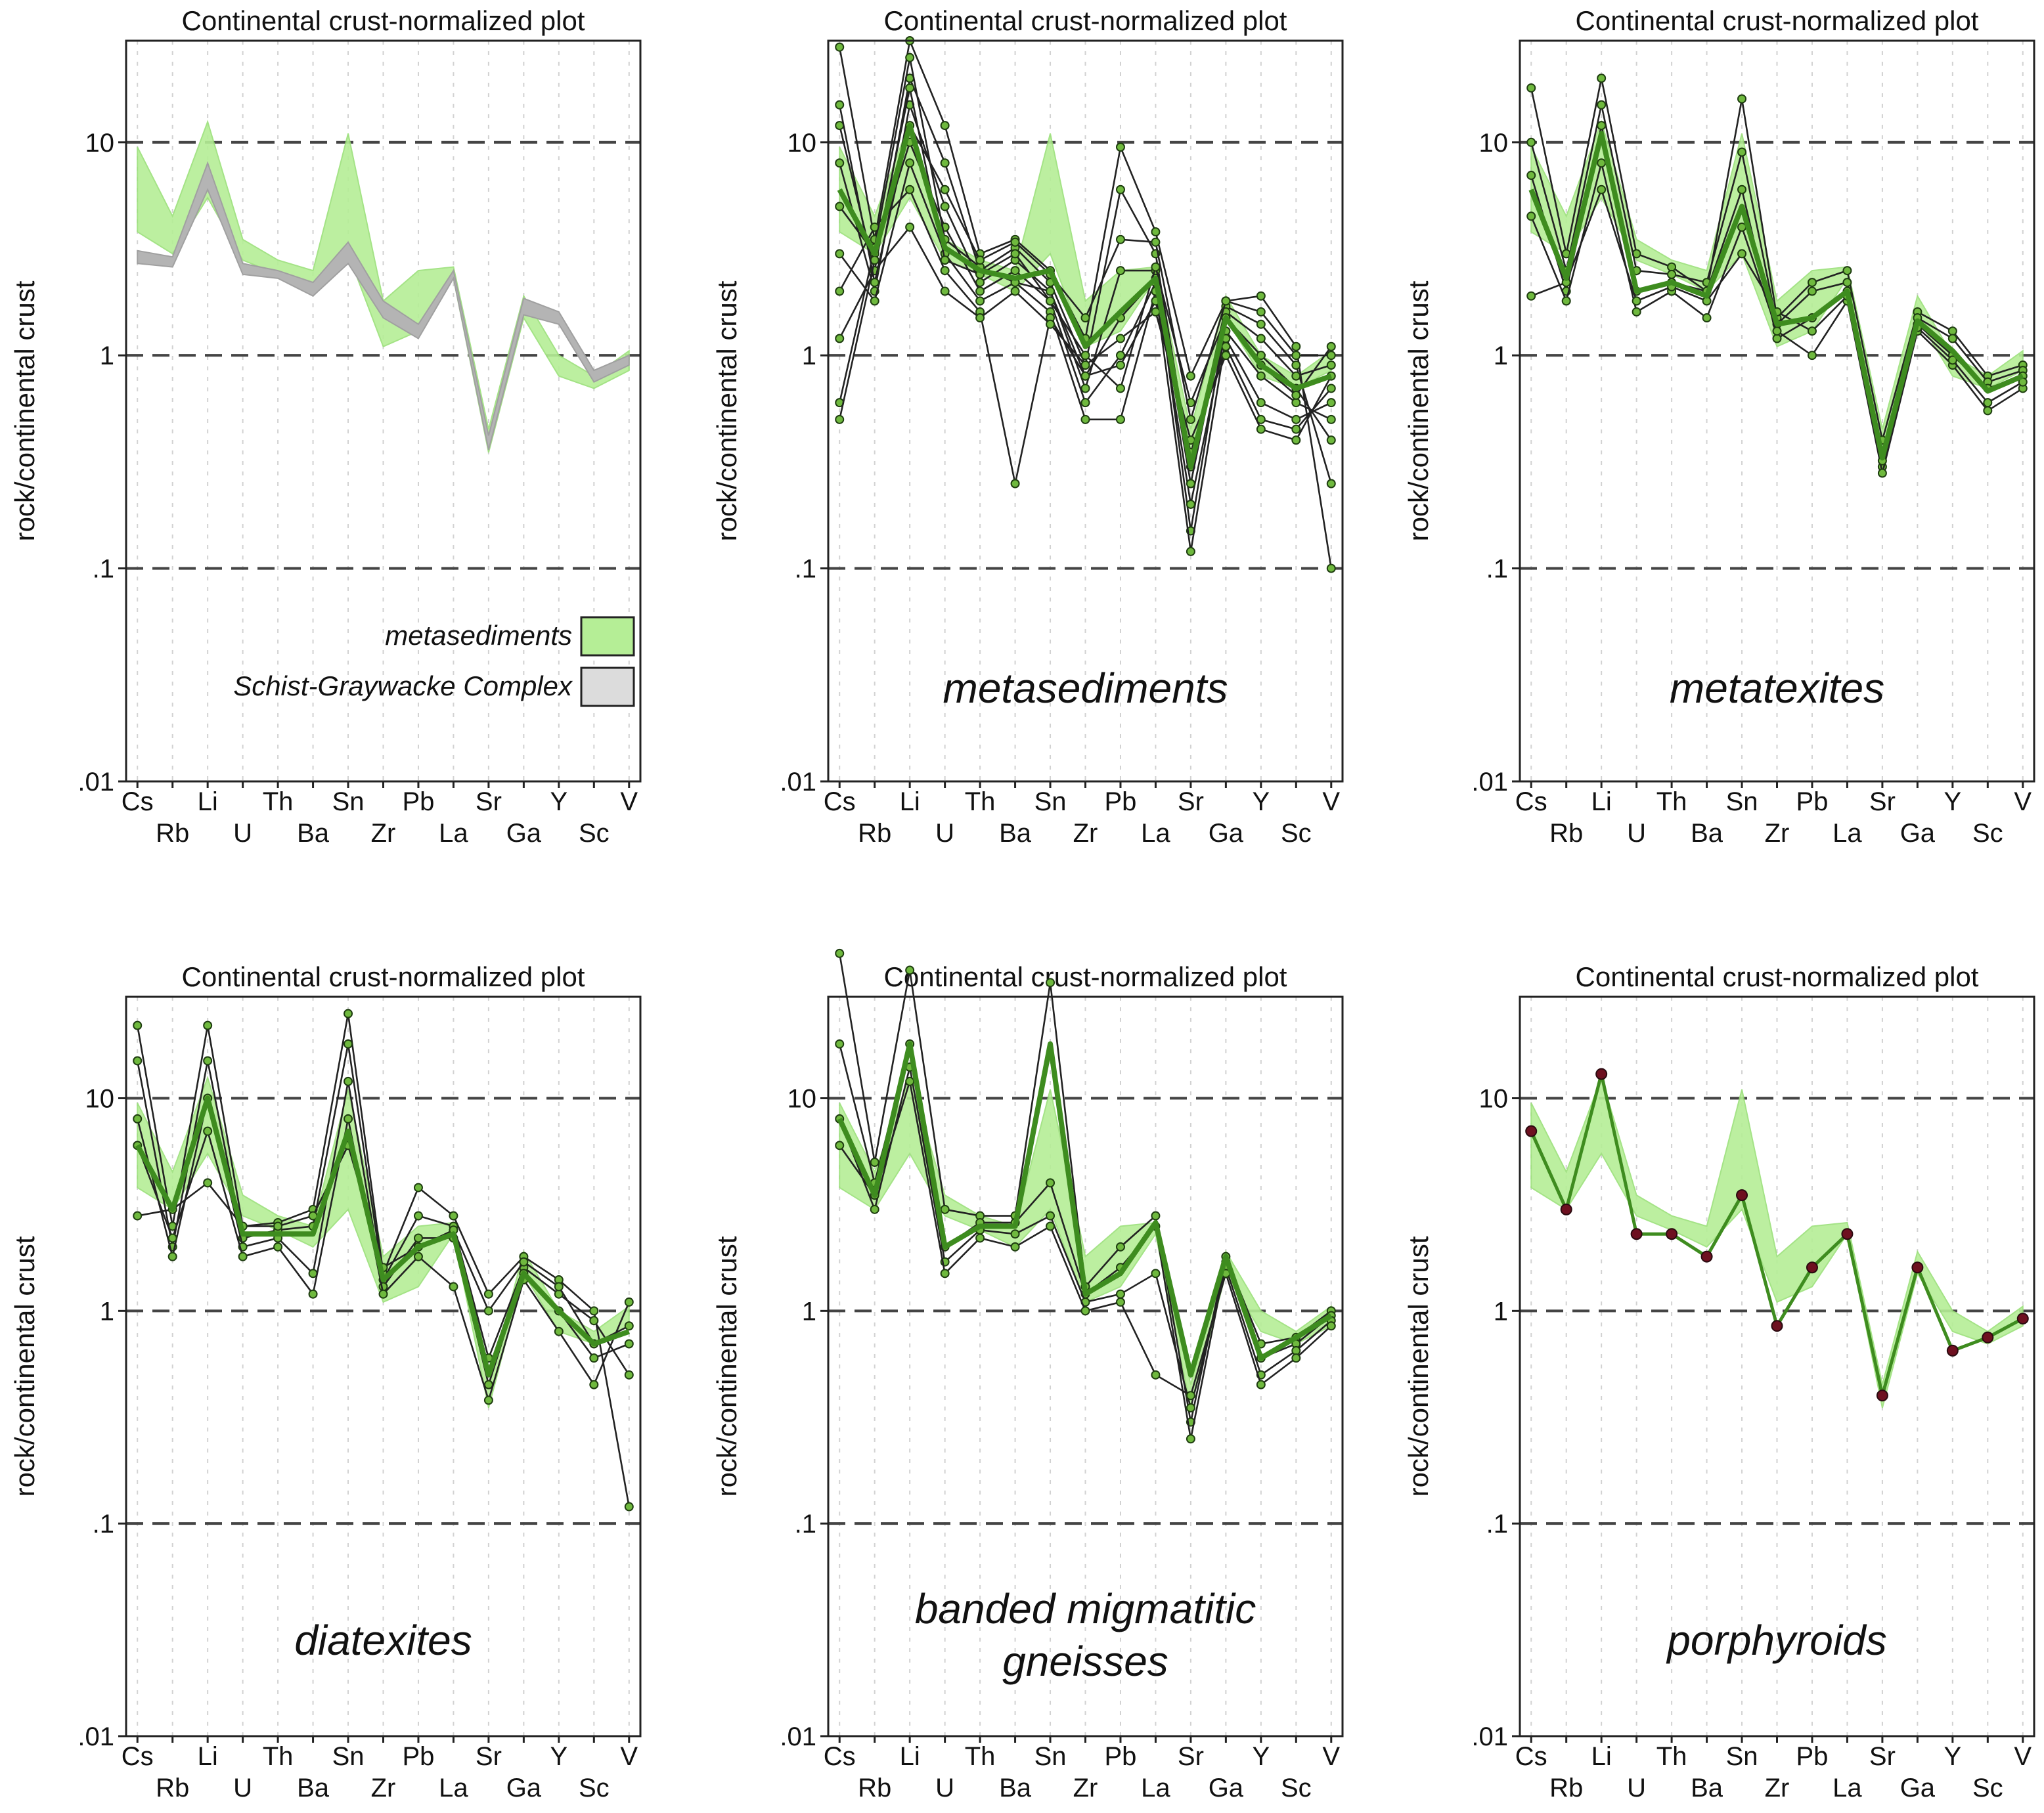 The height and width of the screenshot is (1813, 2044). What do you see at coordinates (1776, 1640) in the screenshot?
I see `panel-caption: porphyroids` at bounding box center [1776, 1640].